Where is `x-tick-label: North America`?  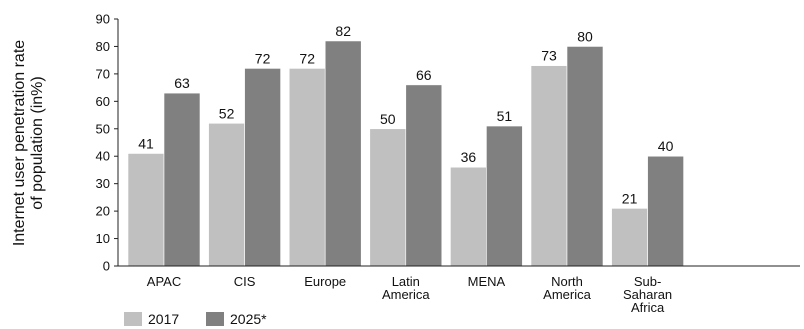
x-tick-label: North America is located at coordinates (567, 288).